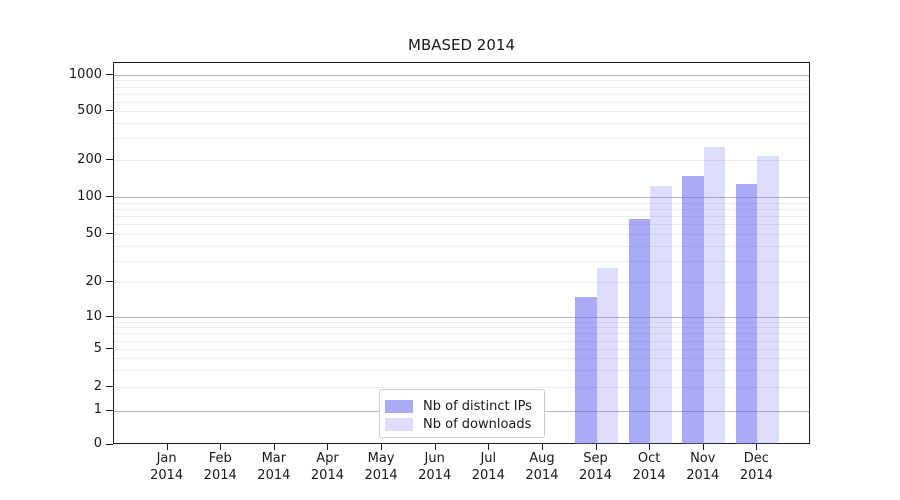 The height and width of the screenshot is (500, 900). What do you see at coordinates (693, 310) in the screenshot?
I see `bar-distinct-ips-nov` at bounding box center [693, 310].